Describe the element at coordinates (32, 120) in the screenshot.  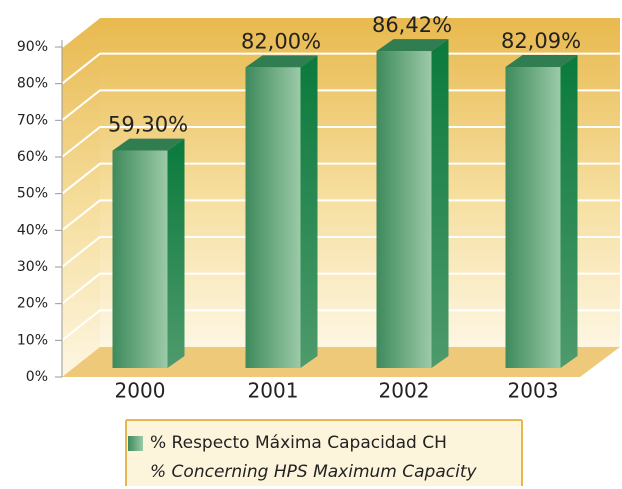
I see `y-tick-label: 70%` at that location.